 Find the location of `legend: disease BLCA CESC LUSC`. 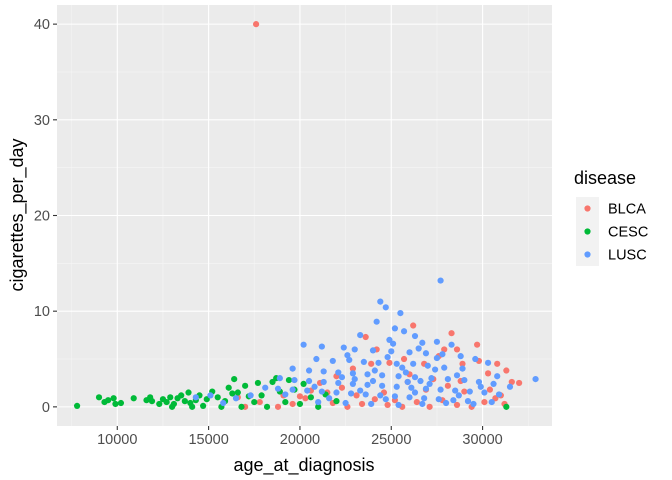

legend: disease BLCA CESC LUSC is located at coordinates (611, 217).